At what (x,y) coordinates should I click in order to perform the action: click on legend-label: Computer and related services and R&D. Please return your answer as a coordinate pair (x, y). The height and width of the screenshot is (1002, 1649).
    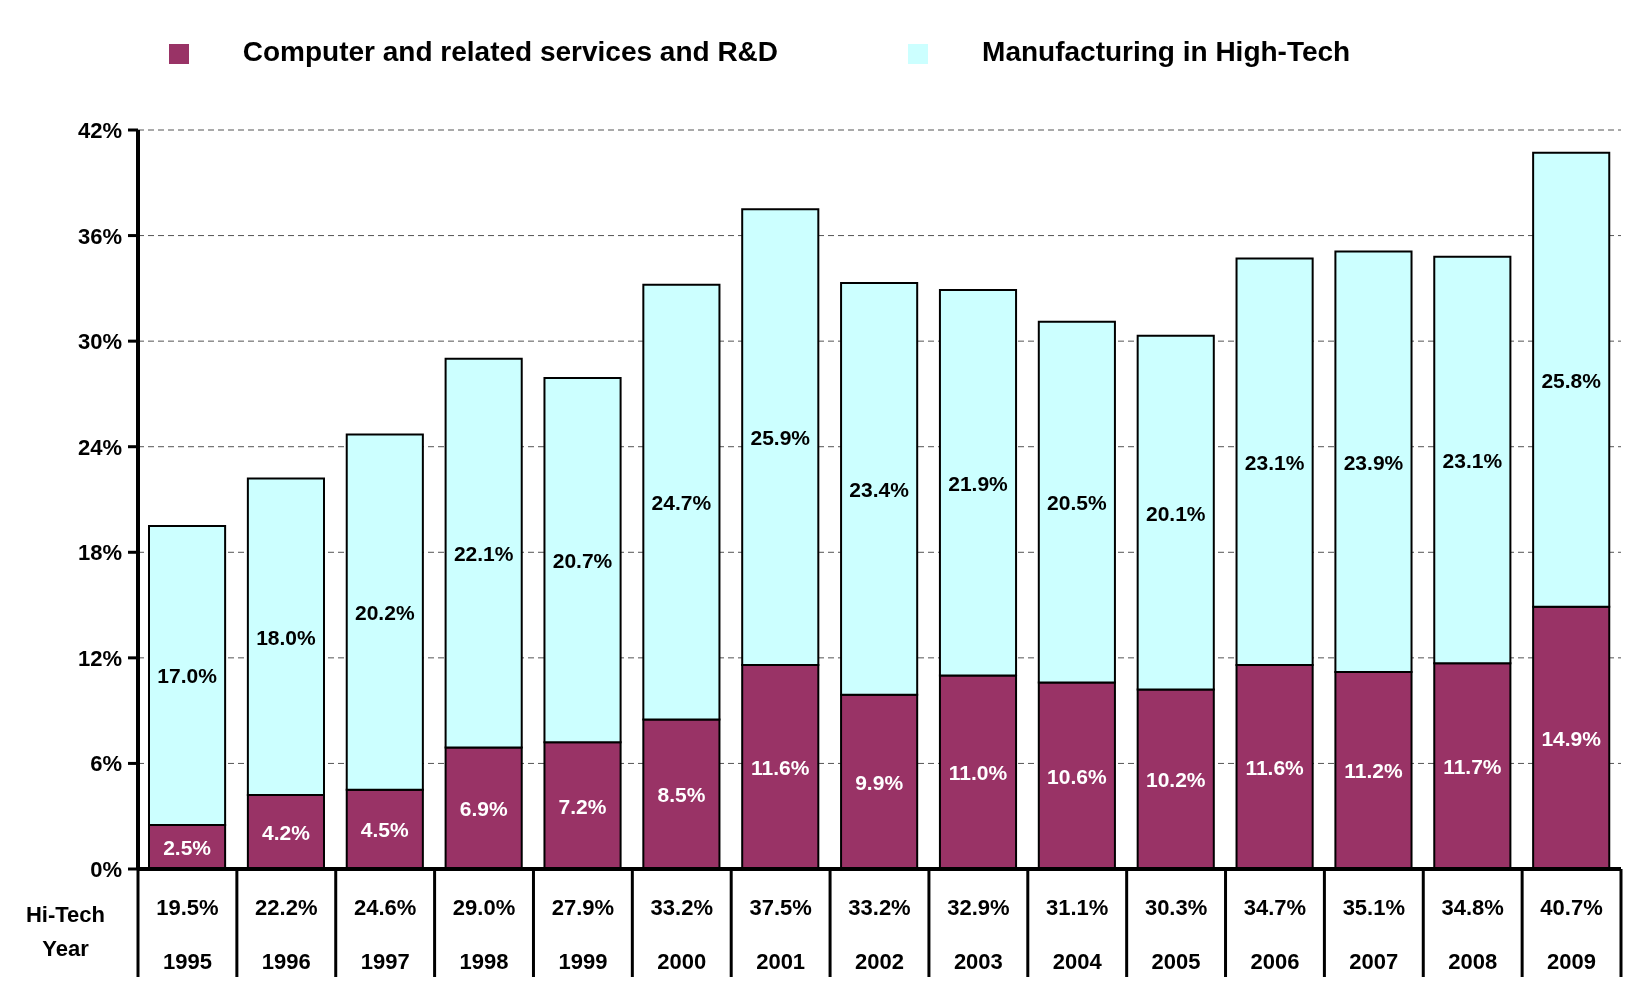
    Looking at the image, I should click on (510, 51).